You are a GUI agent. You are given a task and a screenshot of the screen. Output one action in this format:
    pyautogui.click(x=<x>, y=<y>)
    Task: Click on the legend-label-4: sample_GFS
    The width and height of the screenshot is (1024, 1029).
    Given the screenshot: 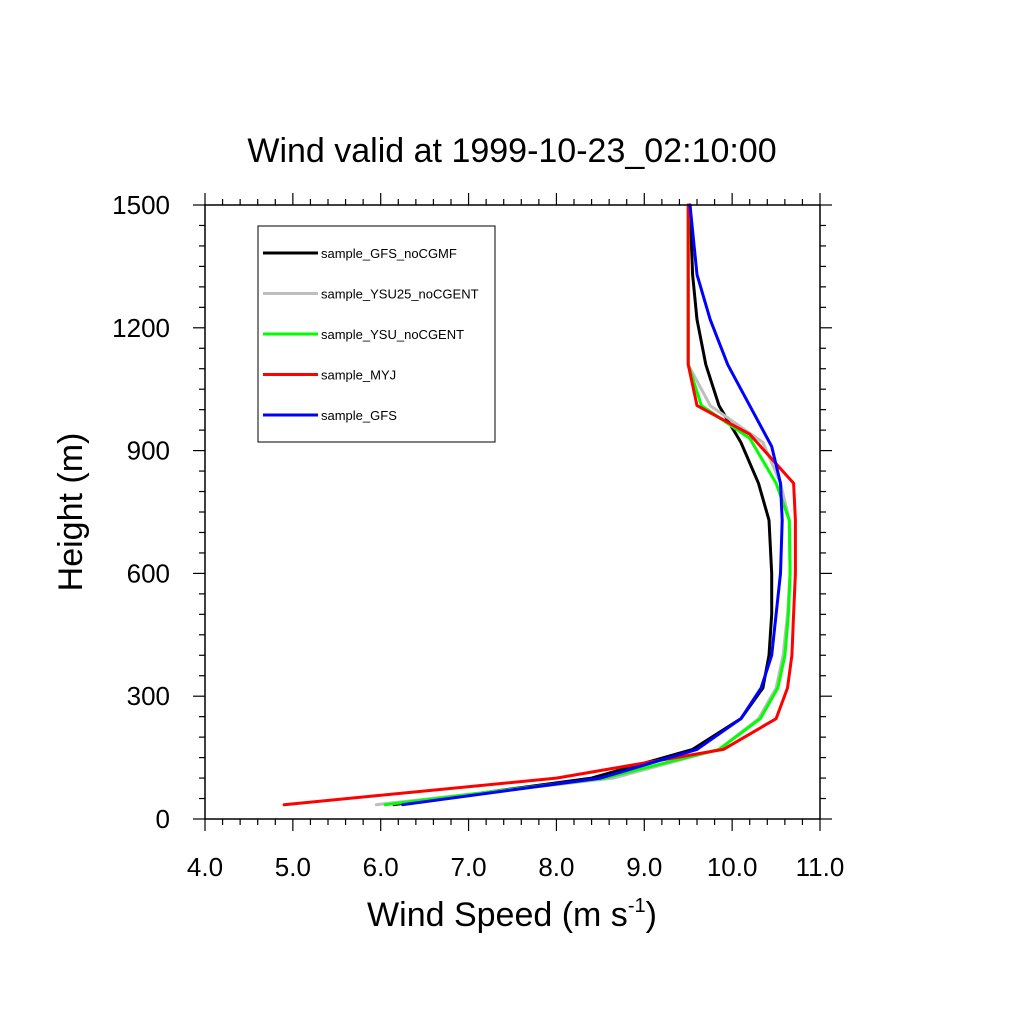 What is the action you would take?
    pyautogui.click(x=359, y=415)
    